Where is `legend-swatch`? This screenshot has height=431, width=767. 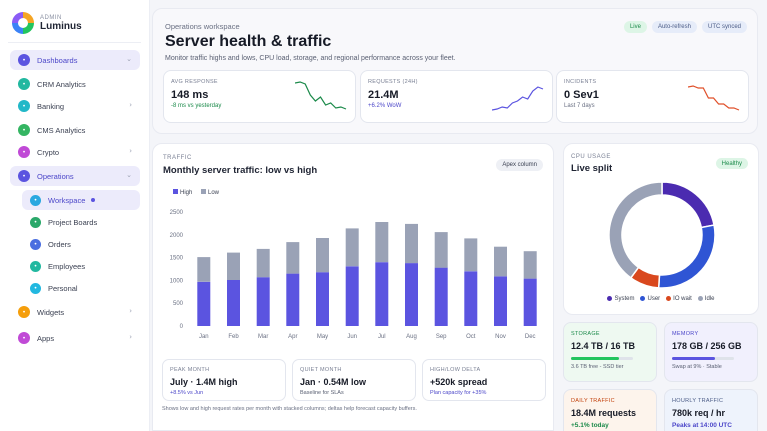 legend-swatch is located at coordinates (175, 191).